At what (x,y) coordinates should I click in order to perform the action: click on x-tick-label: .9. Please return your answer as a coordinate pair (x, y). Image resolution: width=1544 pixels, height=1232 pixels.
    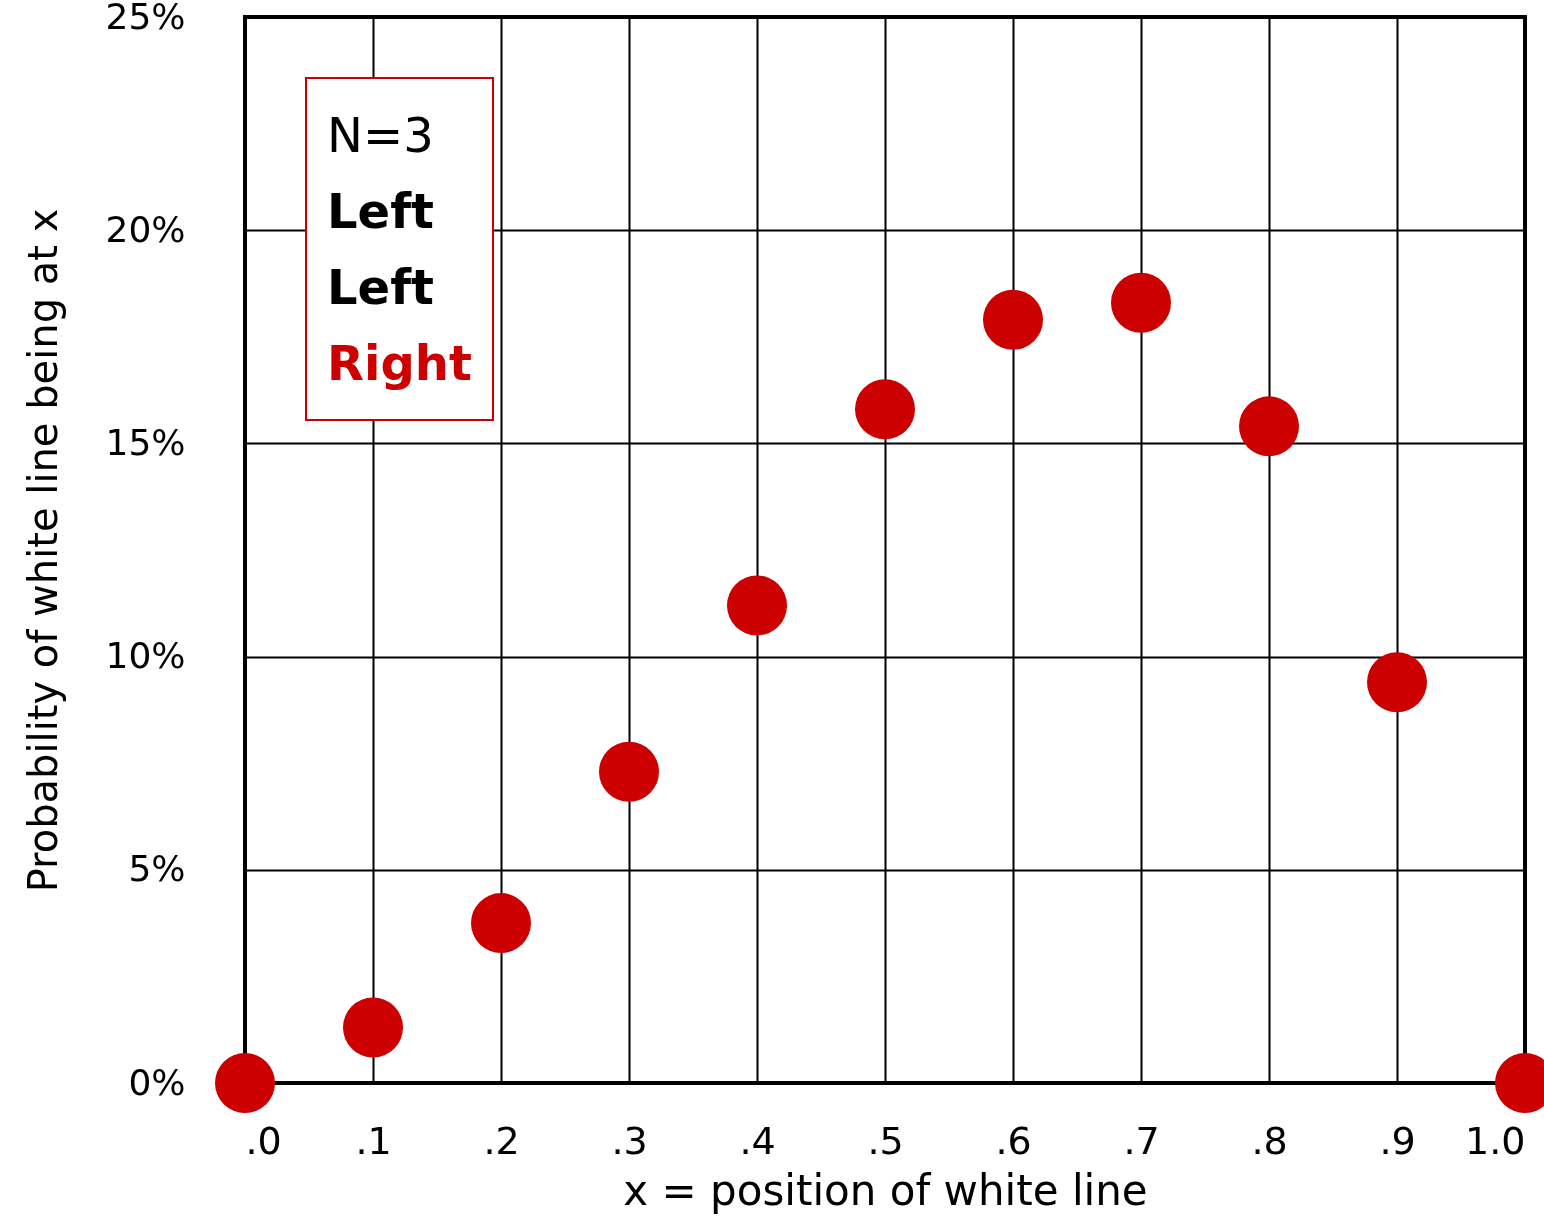
    Looking at the image, I should click on (1397, 1140).